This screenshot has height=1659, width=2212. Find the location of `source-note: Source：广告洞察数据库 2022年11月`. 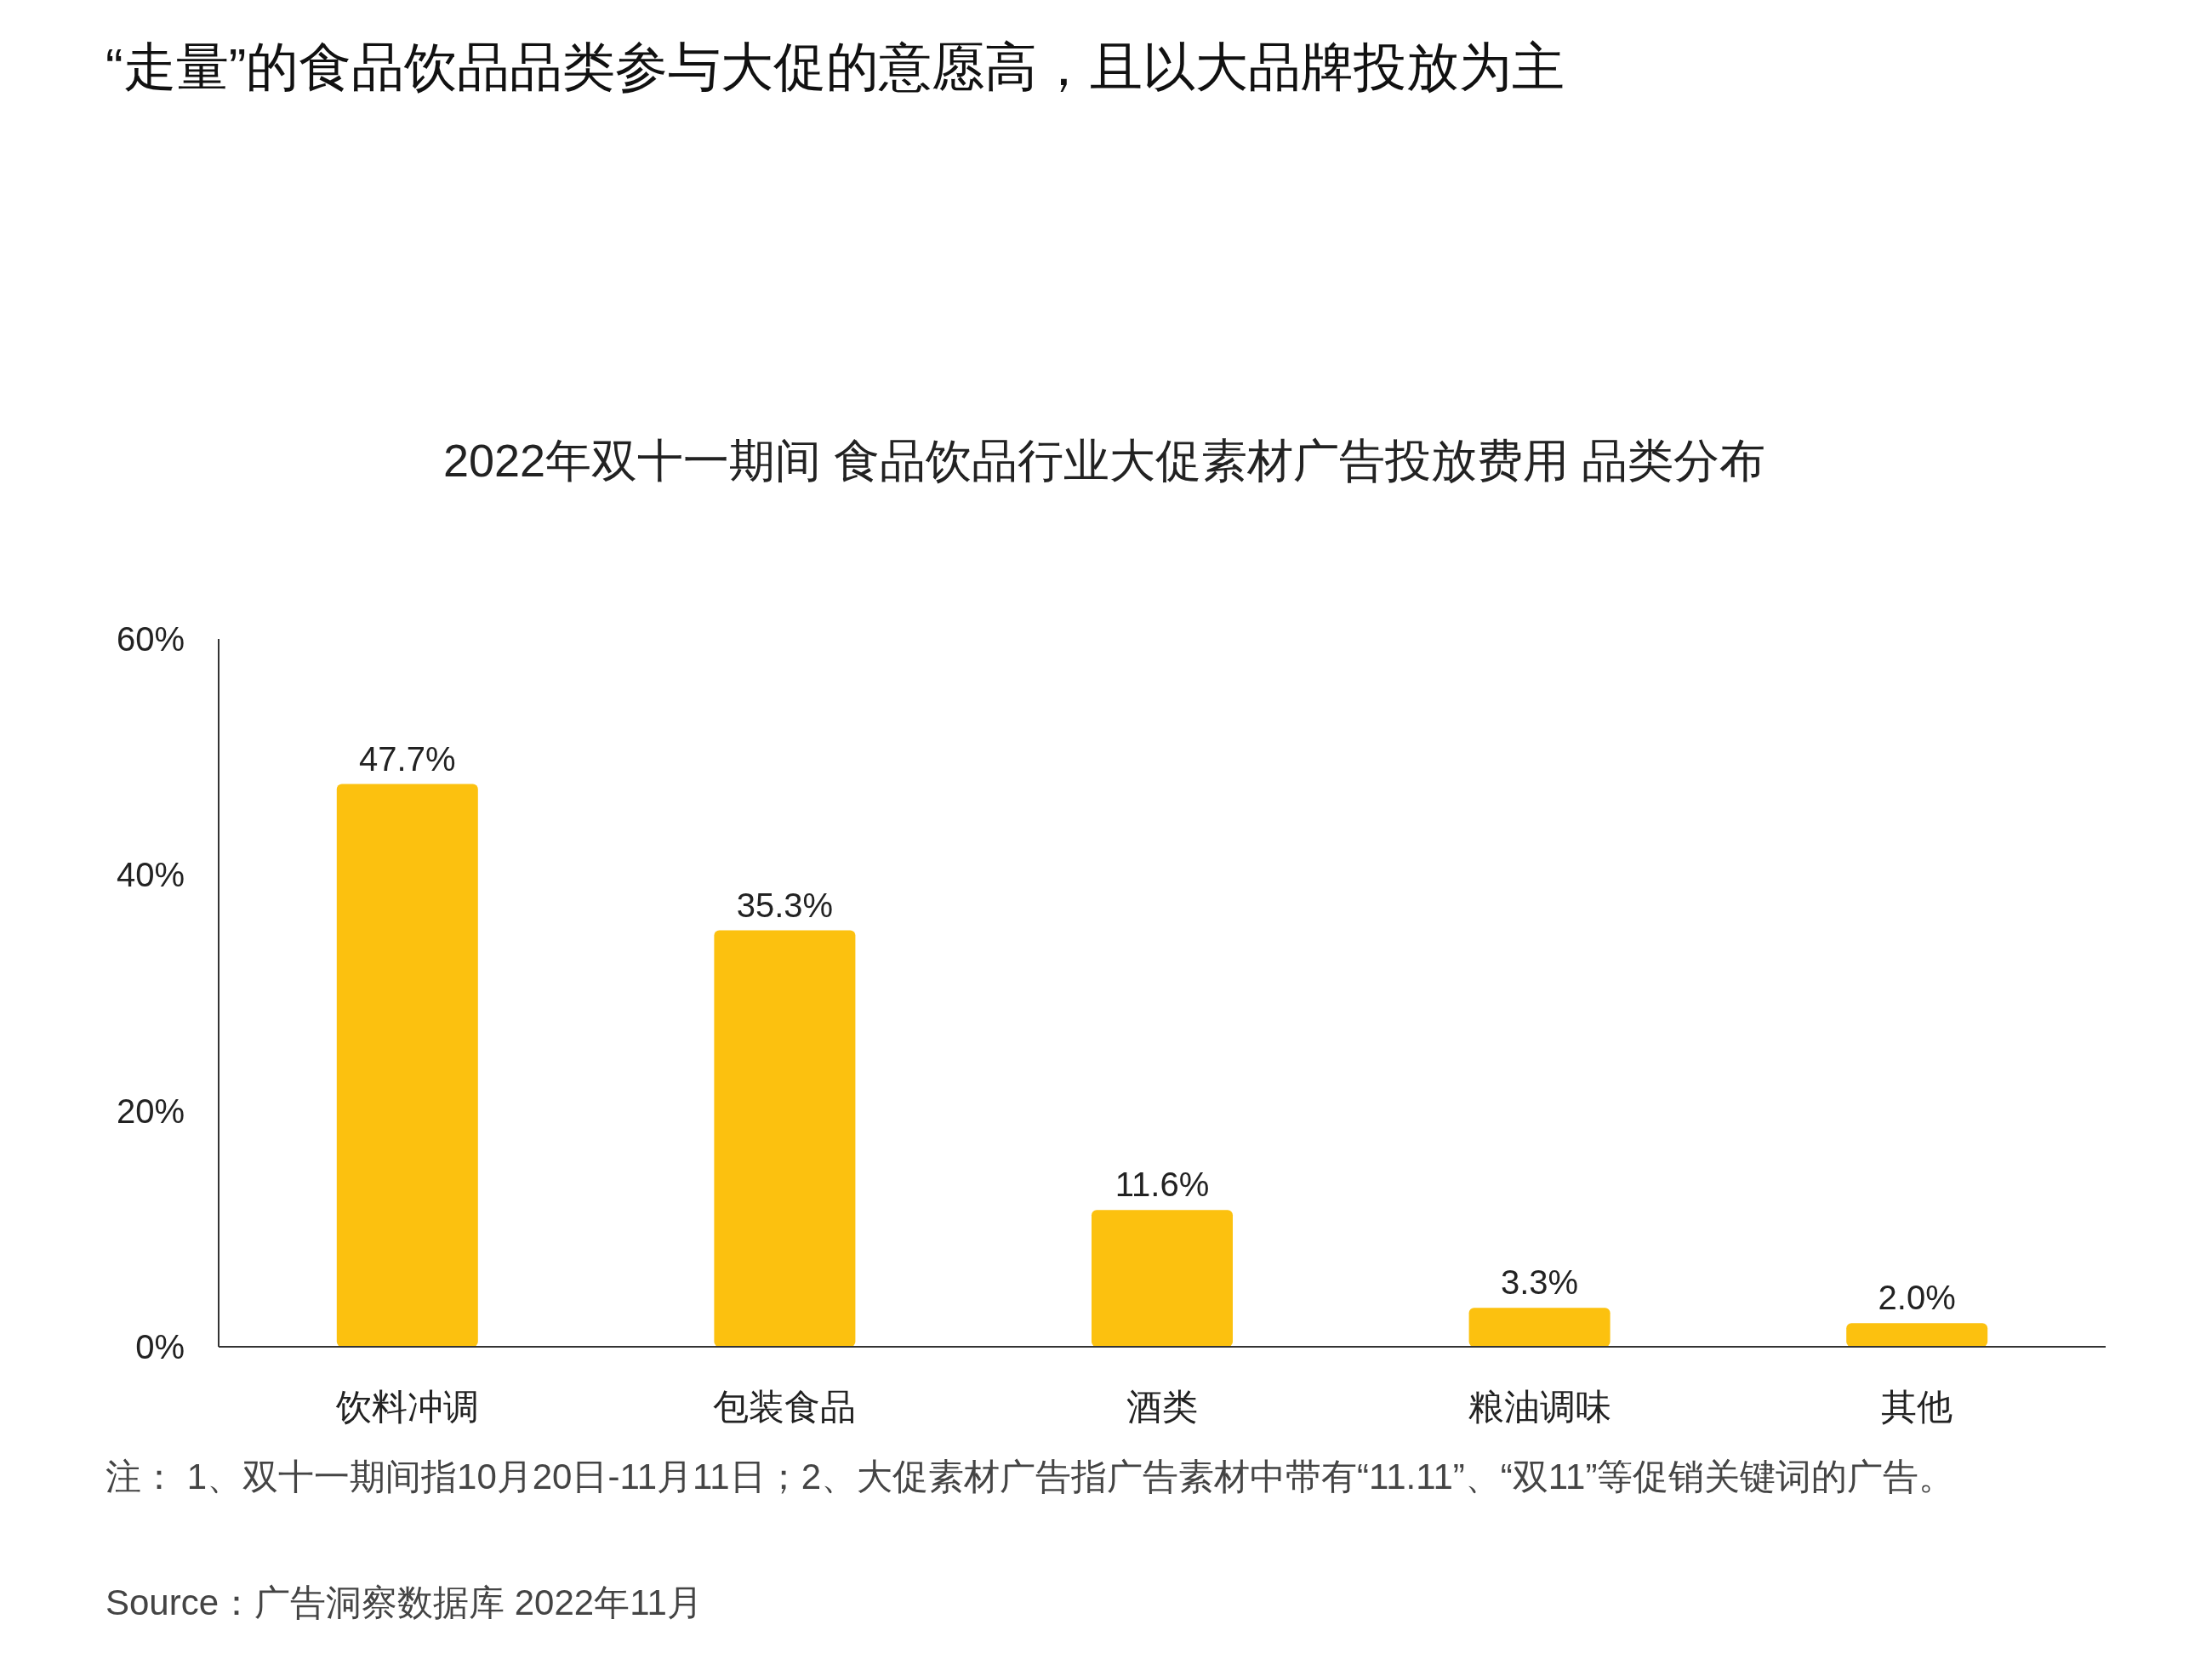

source-note: Source：广告洞察数据库 2022年11月 is located at coordinates (404, 1602).